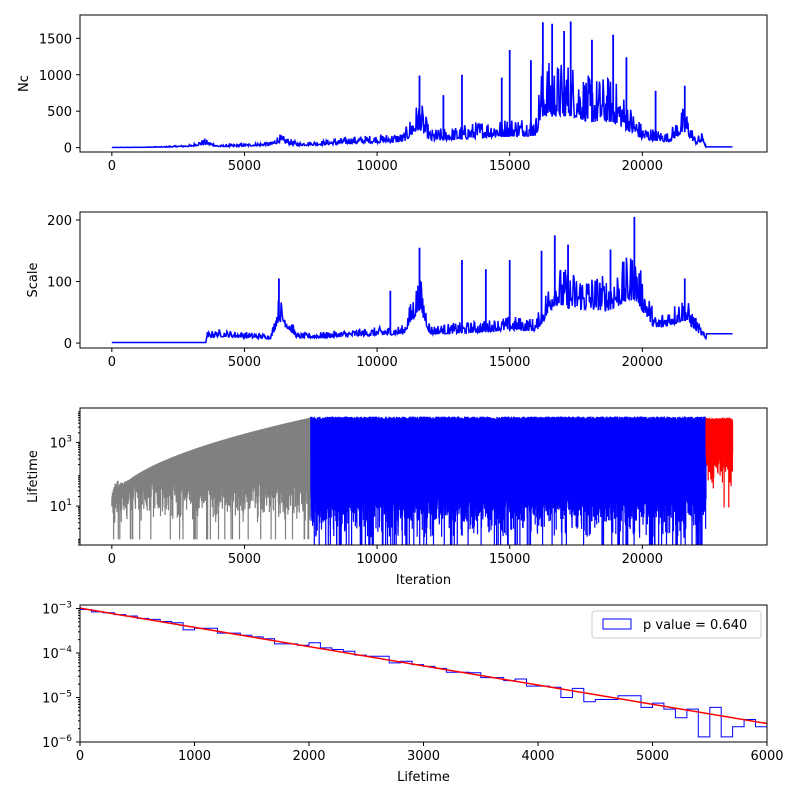 The height and width of the screenshot is (800, 800). I want to click on x-axis-label: Iteration, so click(423, 580).